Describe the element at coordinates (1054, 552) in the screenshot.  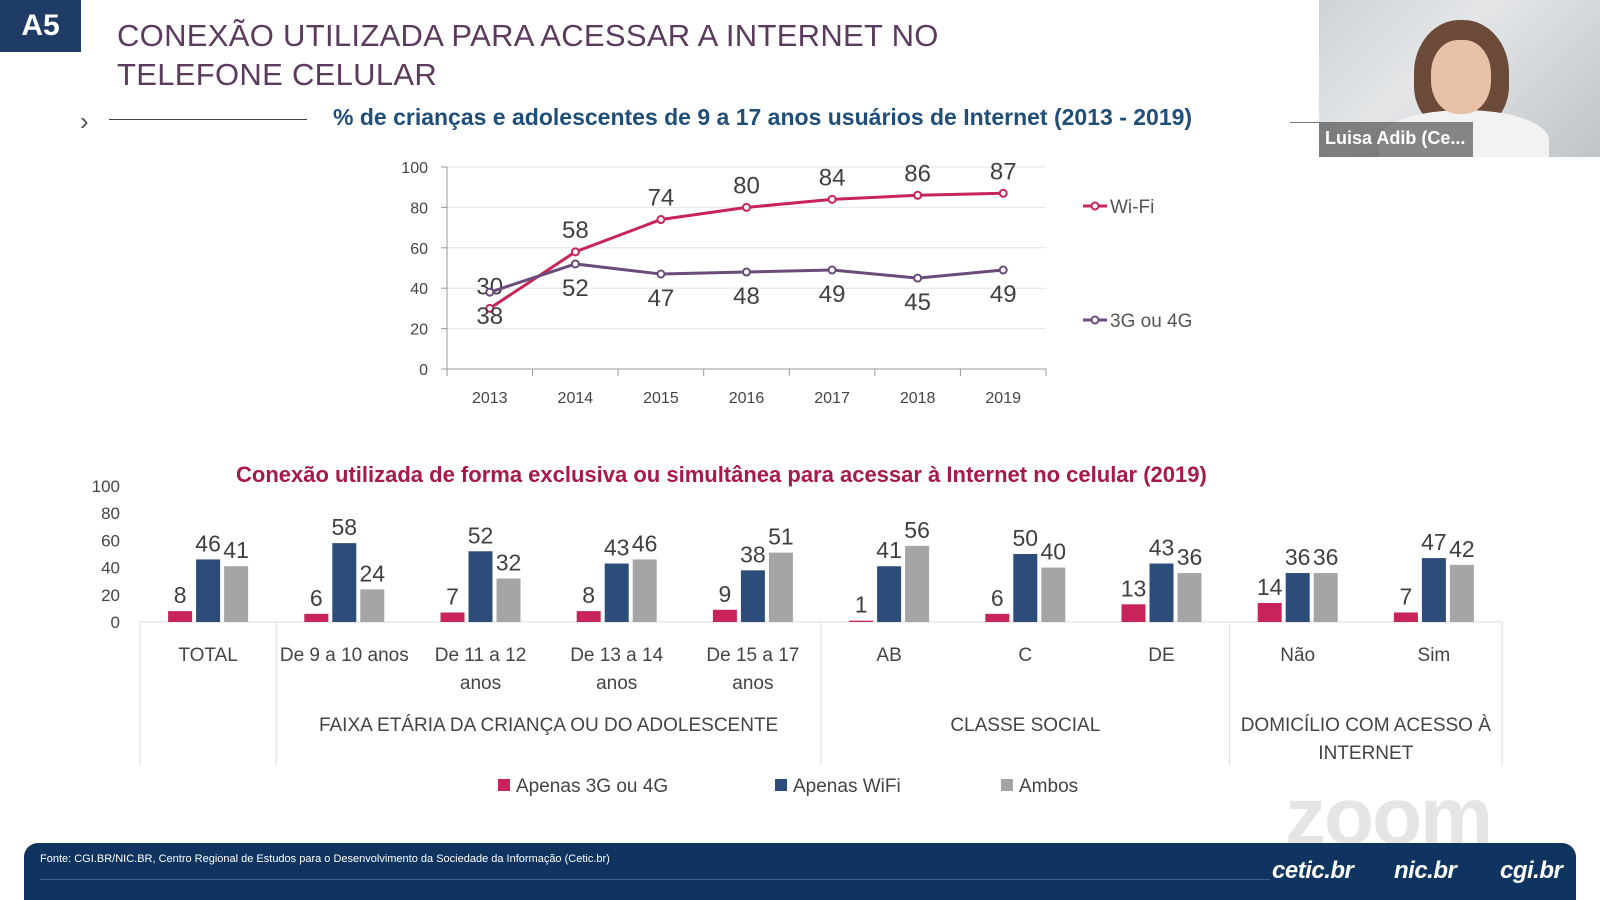
I see `bar-data-label: 40` at that location.